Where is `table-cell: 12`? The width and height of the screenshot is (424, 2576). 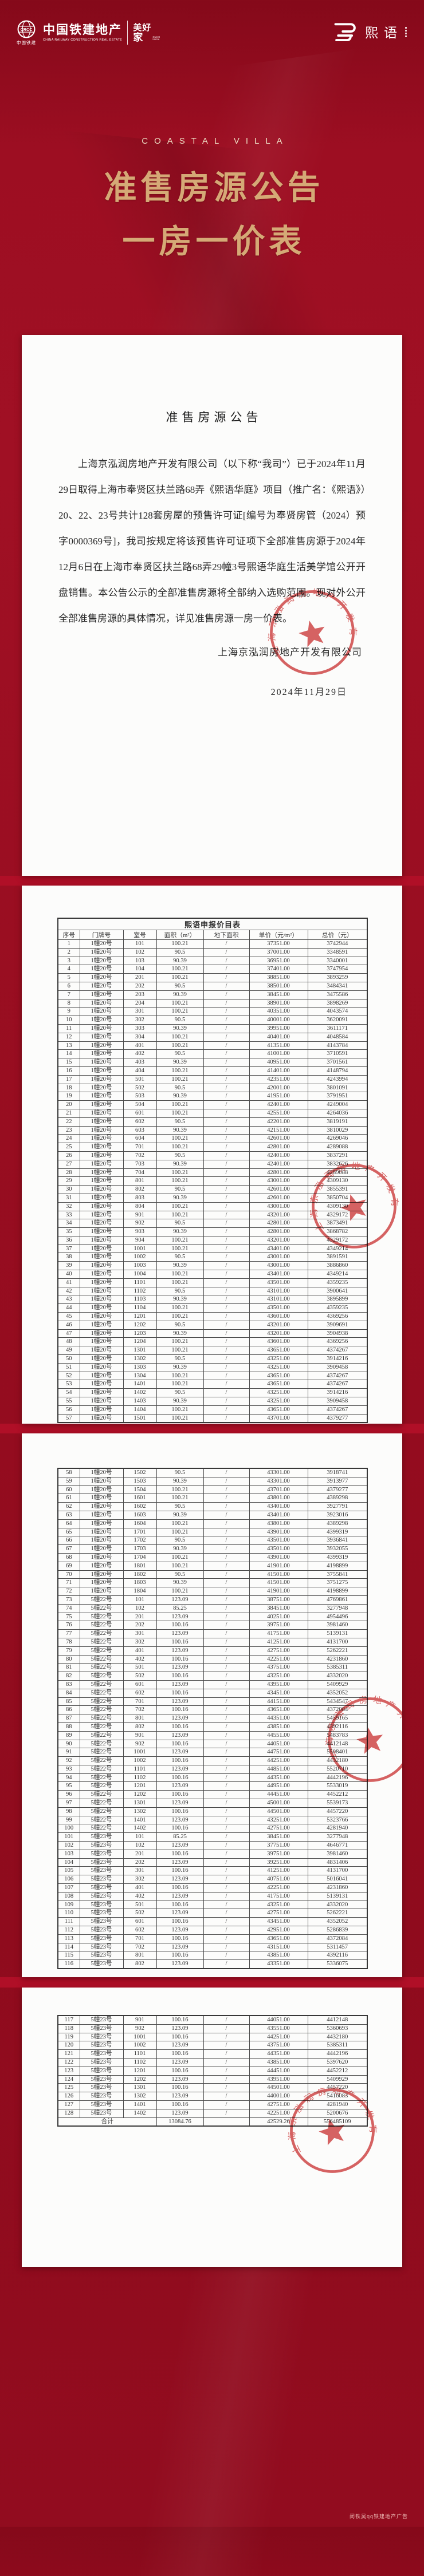
table-cell: 12 is located at coordinates (68, 1037).